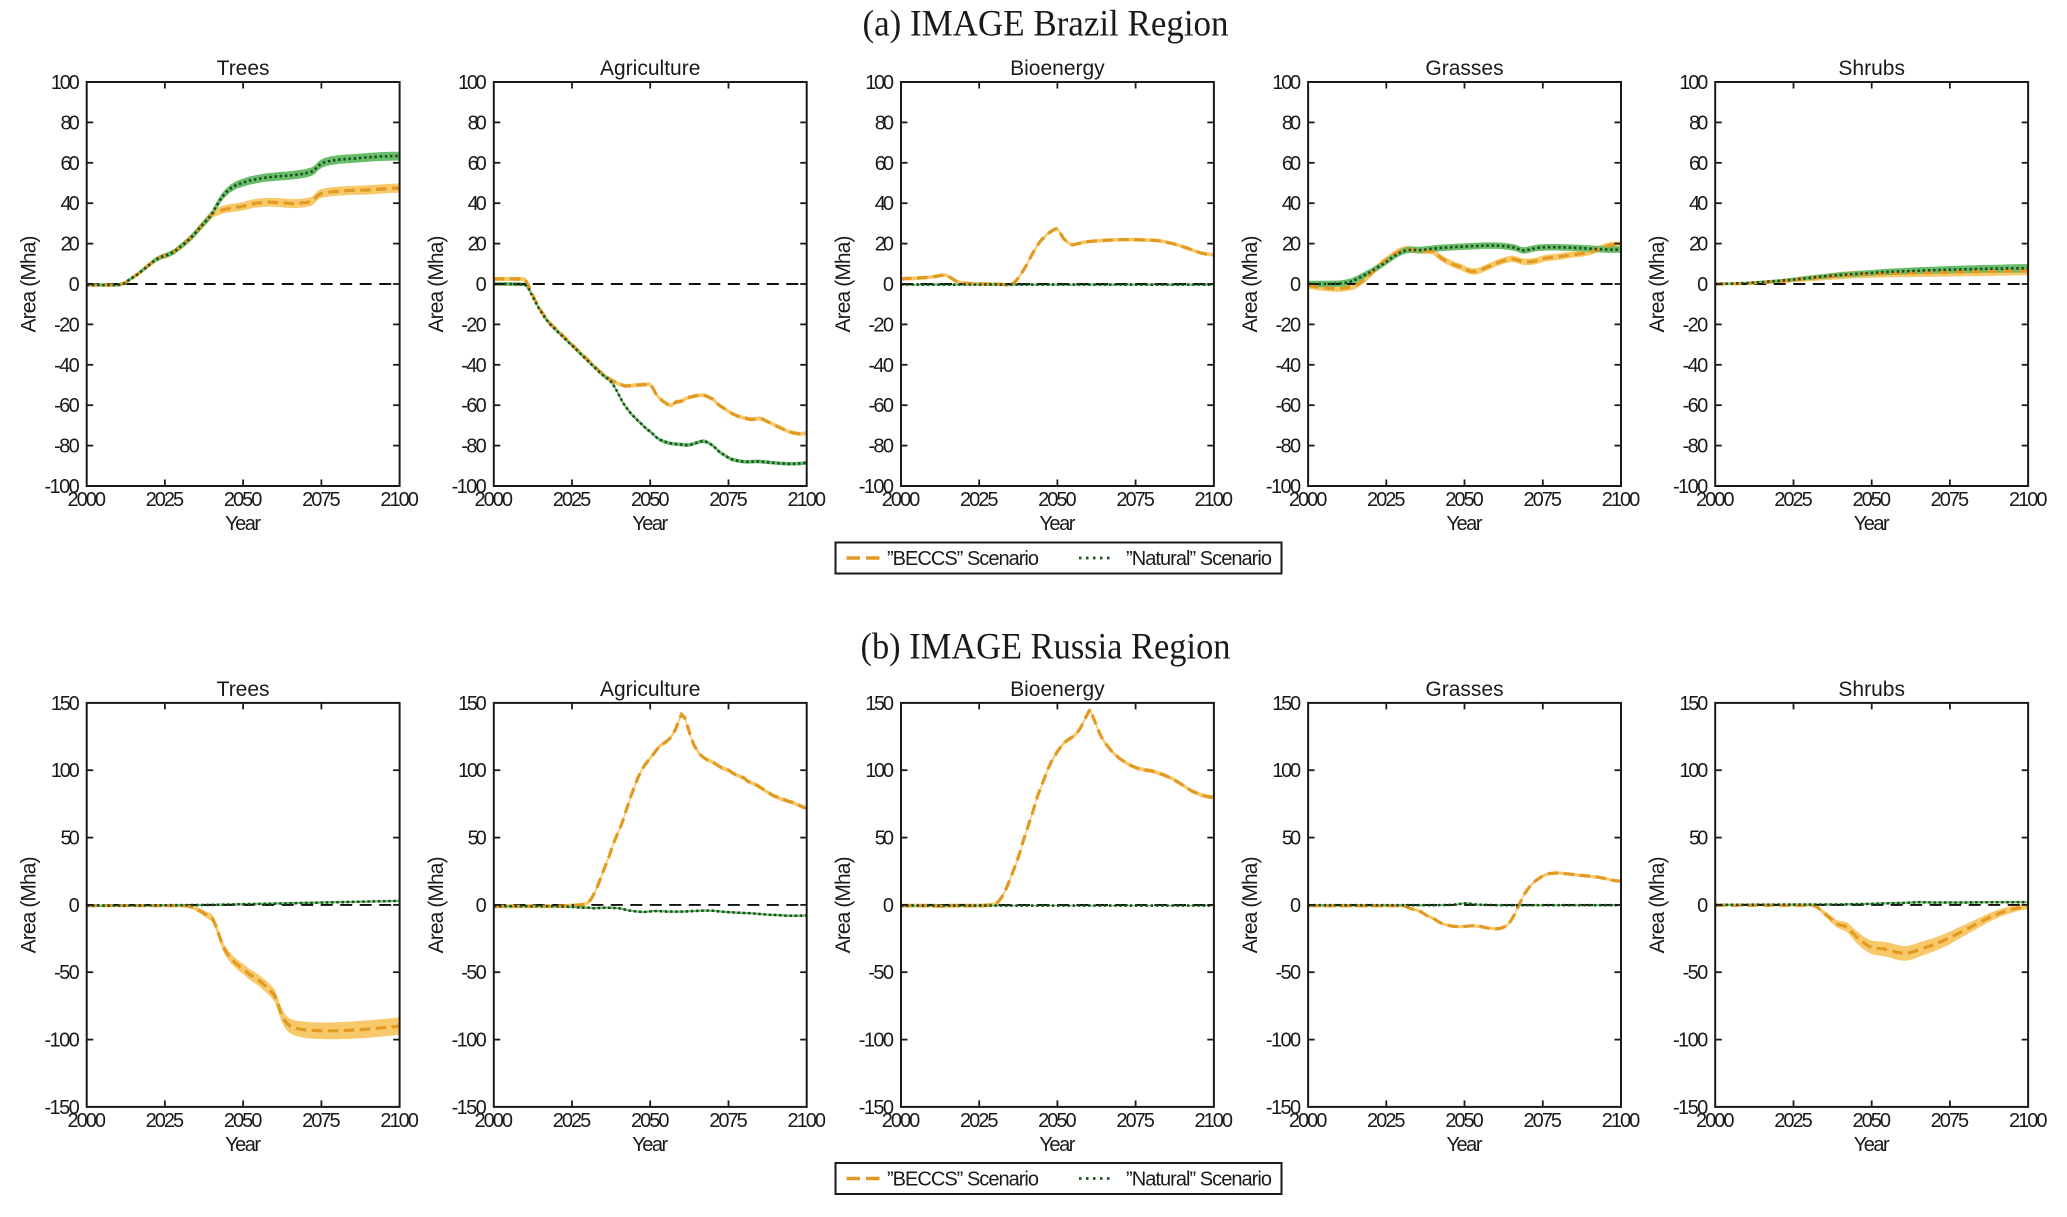  I want to click on svg-text: ”Natural” Scenario, so click(1199, 559).